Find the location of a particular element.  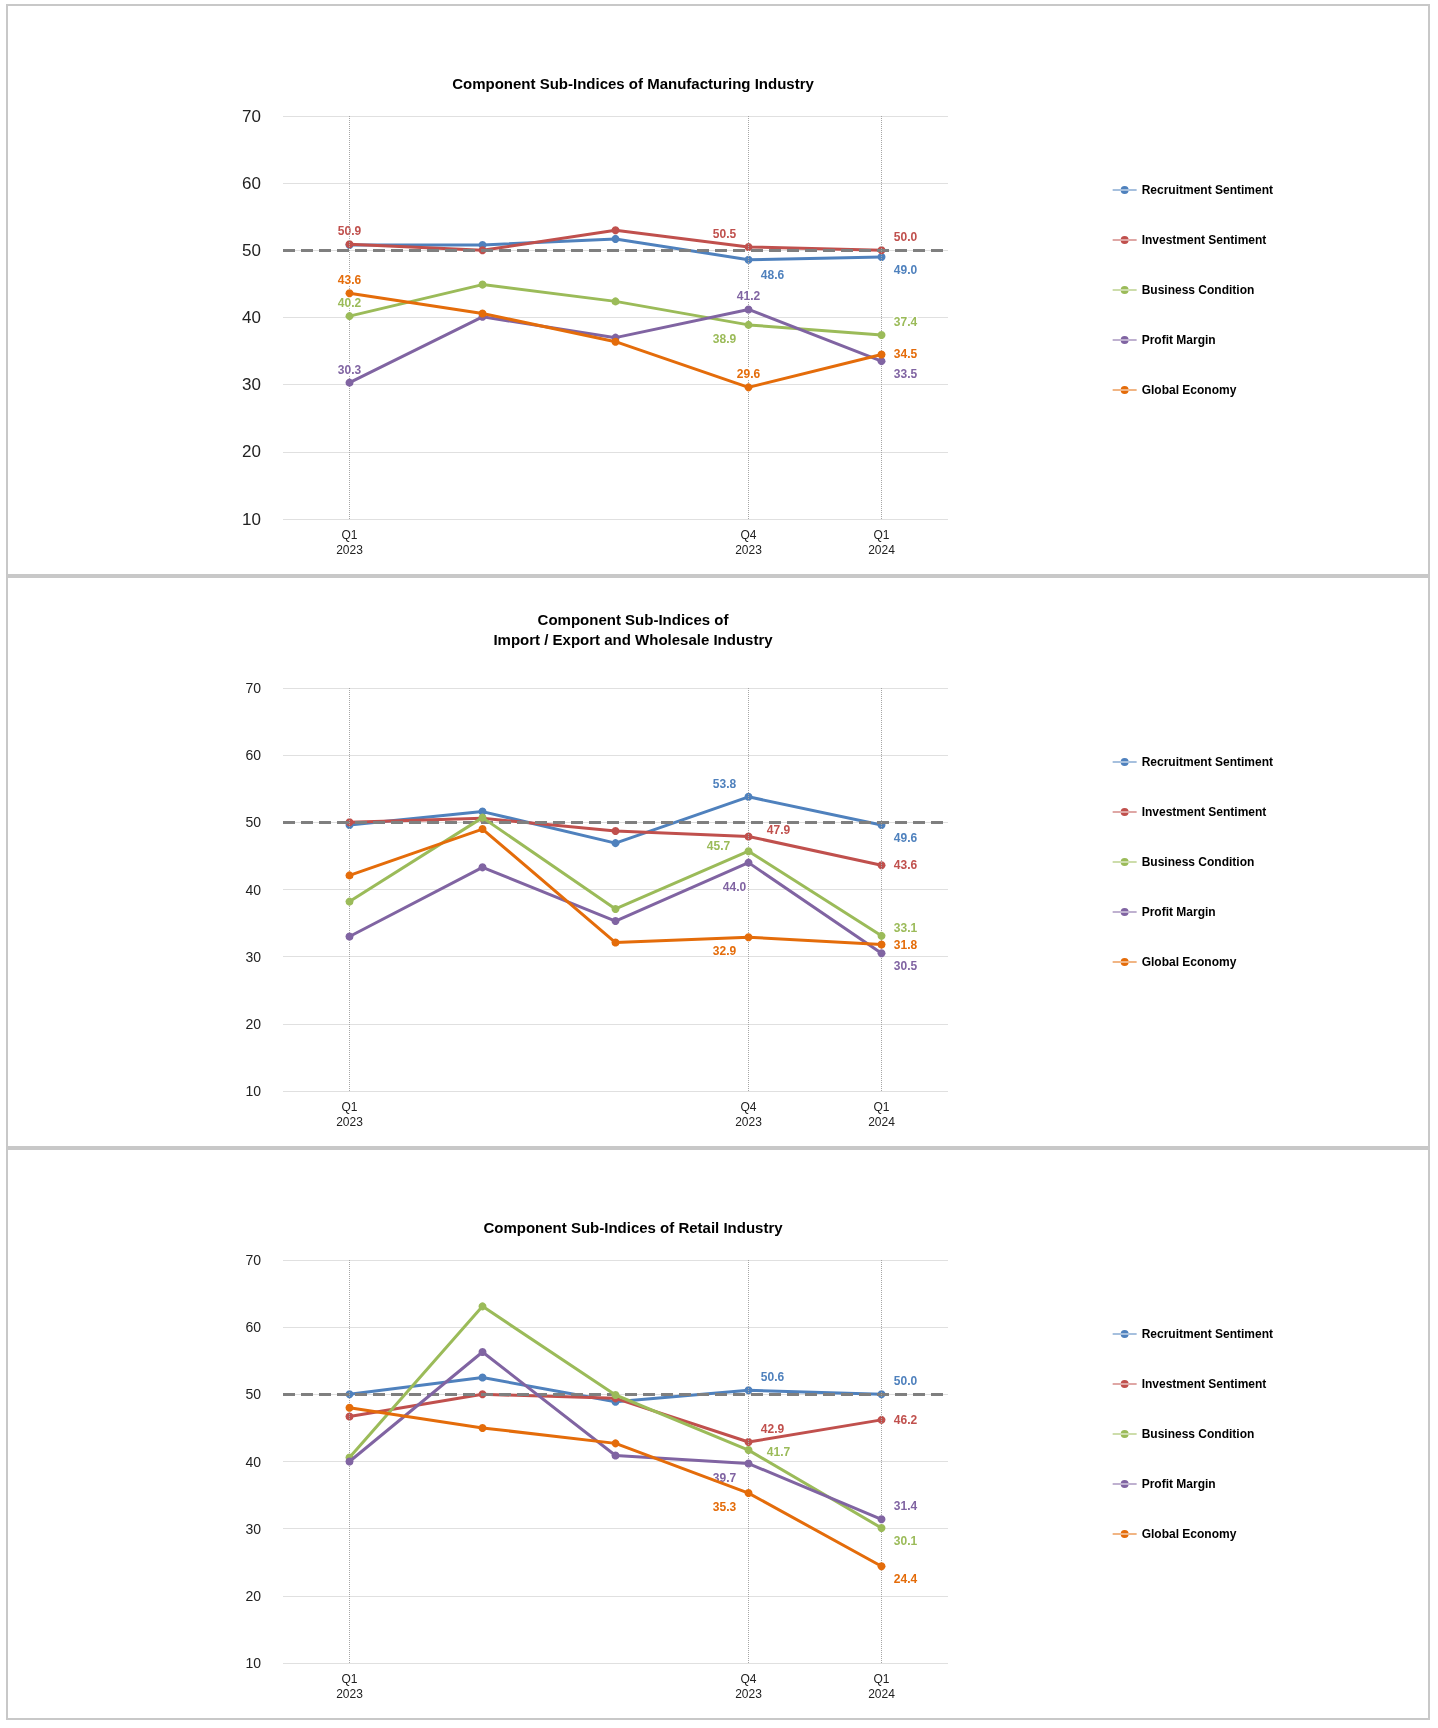

data-label: 41.7 is located at coordinates (778, 1452).